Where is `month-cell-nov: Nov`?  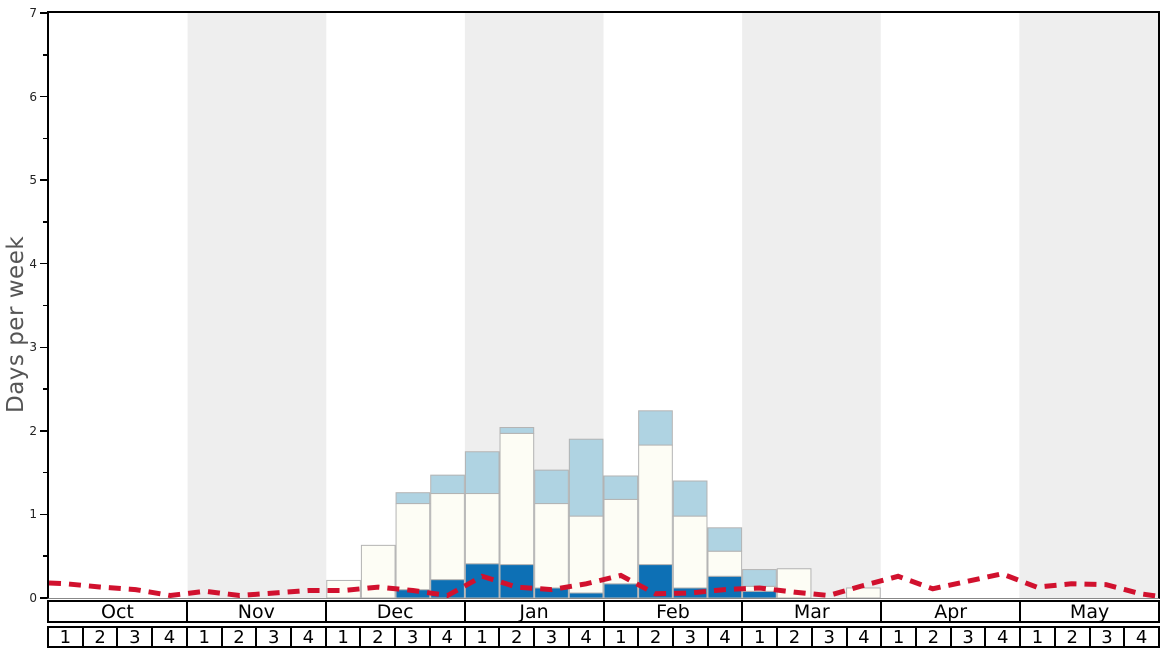 month-cell-nov: Nov is located at coordinates (257, 612).